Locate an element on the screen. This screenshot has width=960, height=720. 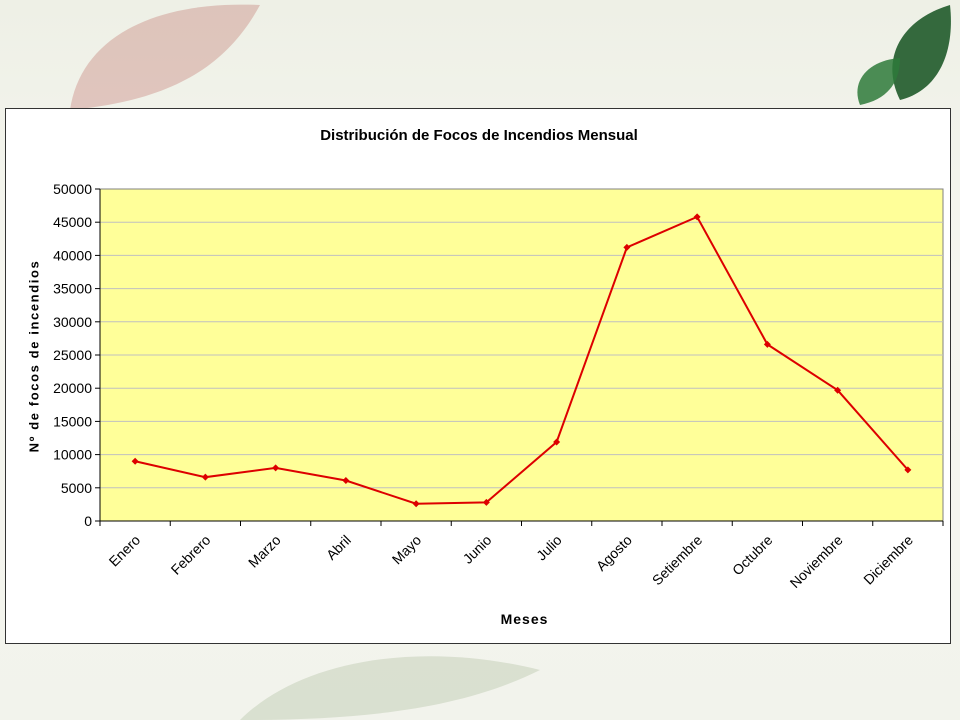
y-axis-title: Nº de focos de incendios is located at coordinates (34, 356).